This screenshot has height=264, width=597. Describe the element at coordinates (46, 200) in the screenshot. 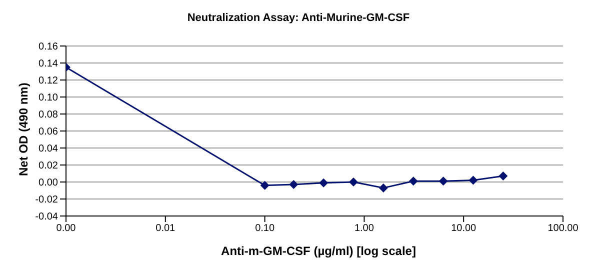

I see `y-tick-label: -0.02` at that location.